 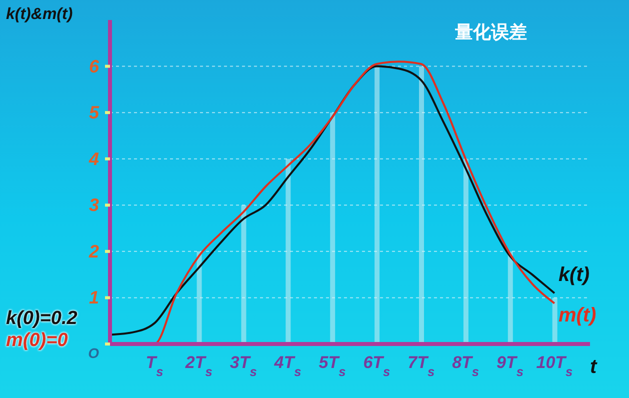 I want to click on x-tick-label: 10T$_{s}$, so click(x=554, y=365).